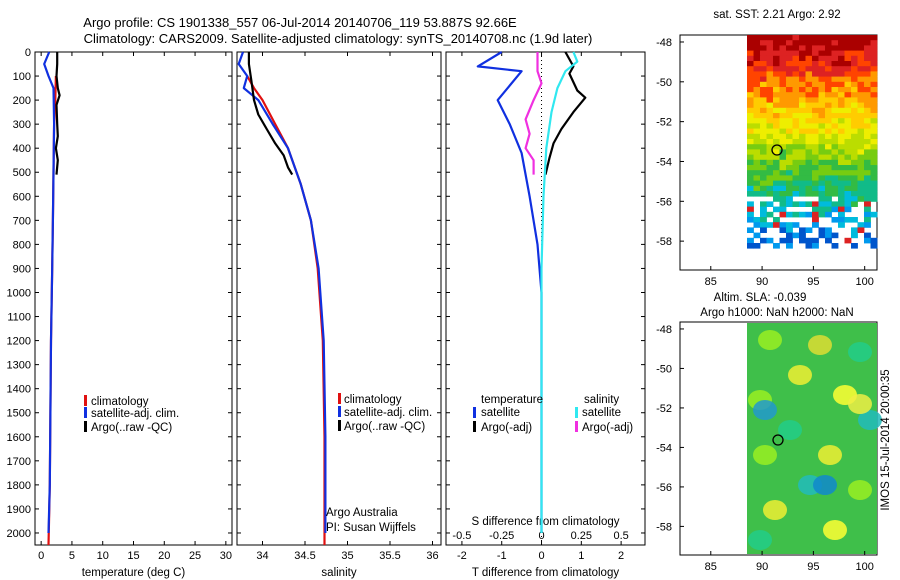 This screenshot has width=900, height=580. I want to click on legend-label-climatology: climatology, so click(120, 402).